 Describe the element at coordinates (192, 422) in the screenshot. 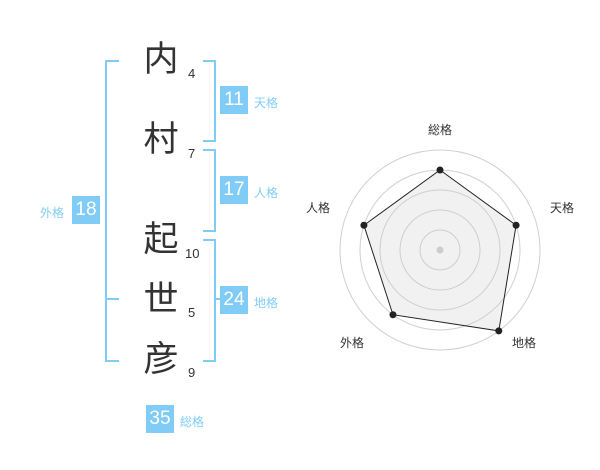

I see `soukaku-label: 総格` at that location.